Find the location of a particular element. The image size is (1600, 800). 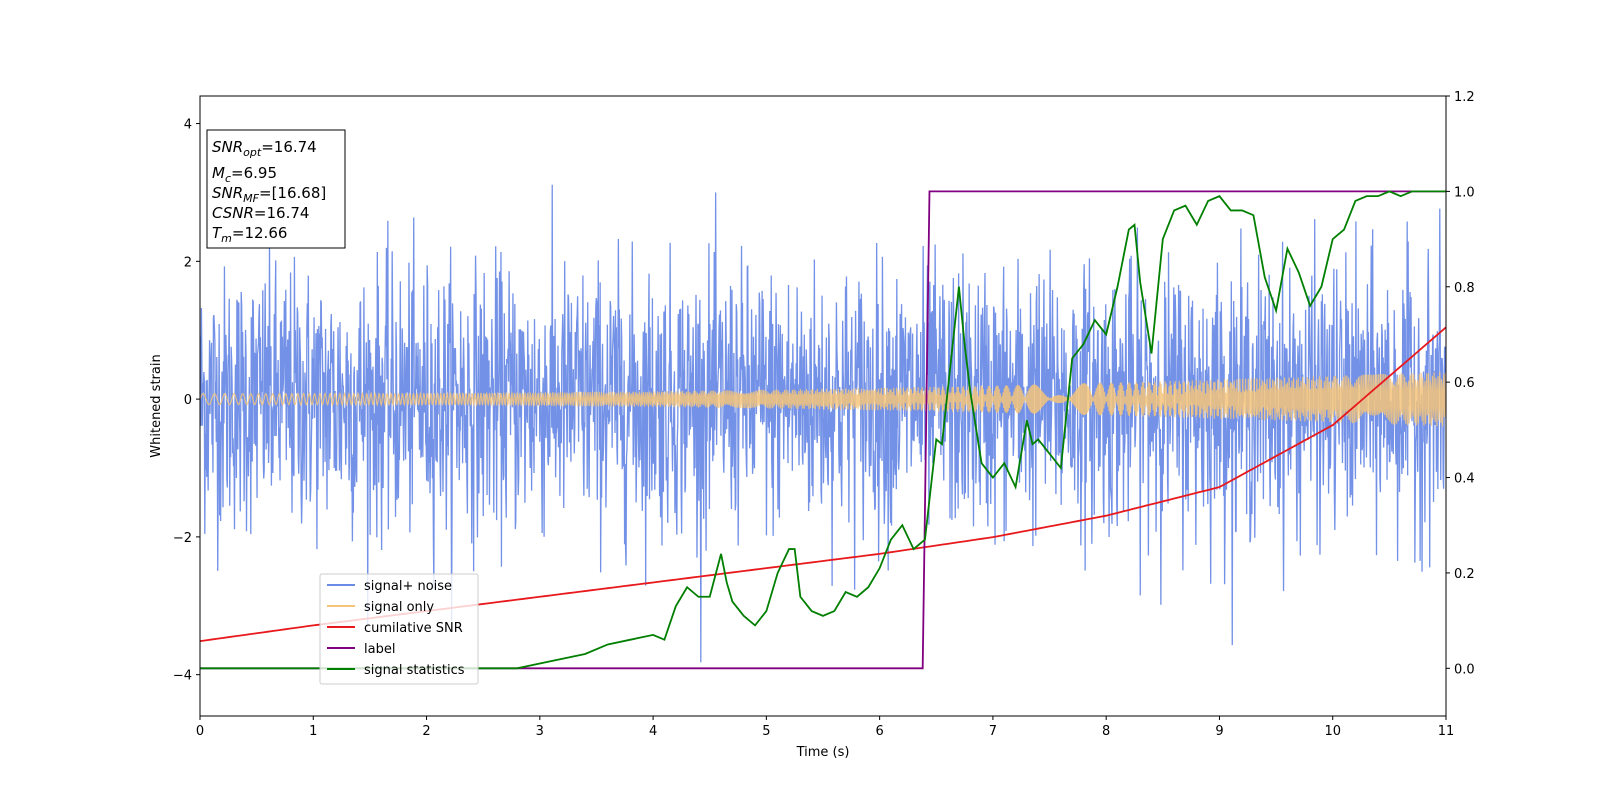

y-left-tick-label: 2 is located at coordinates (188, 262).